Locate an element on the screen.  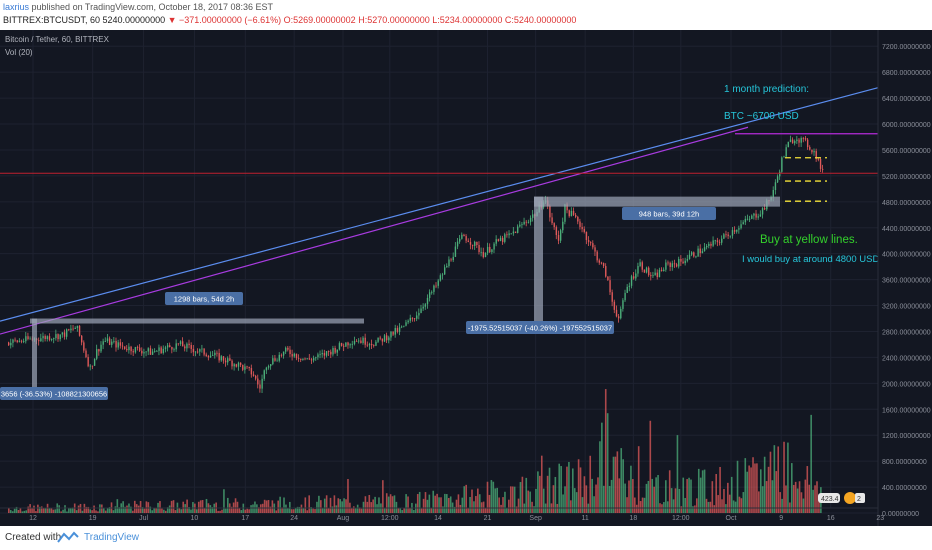
author-link: laxrius is located at coordinates (16, 7).